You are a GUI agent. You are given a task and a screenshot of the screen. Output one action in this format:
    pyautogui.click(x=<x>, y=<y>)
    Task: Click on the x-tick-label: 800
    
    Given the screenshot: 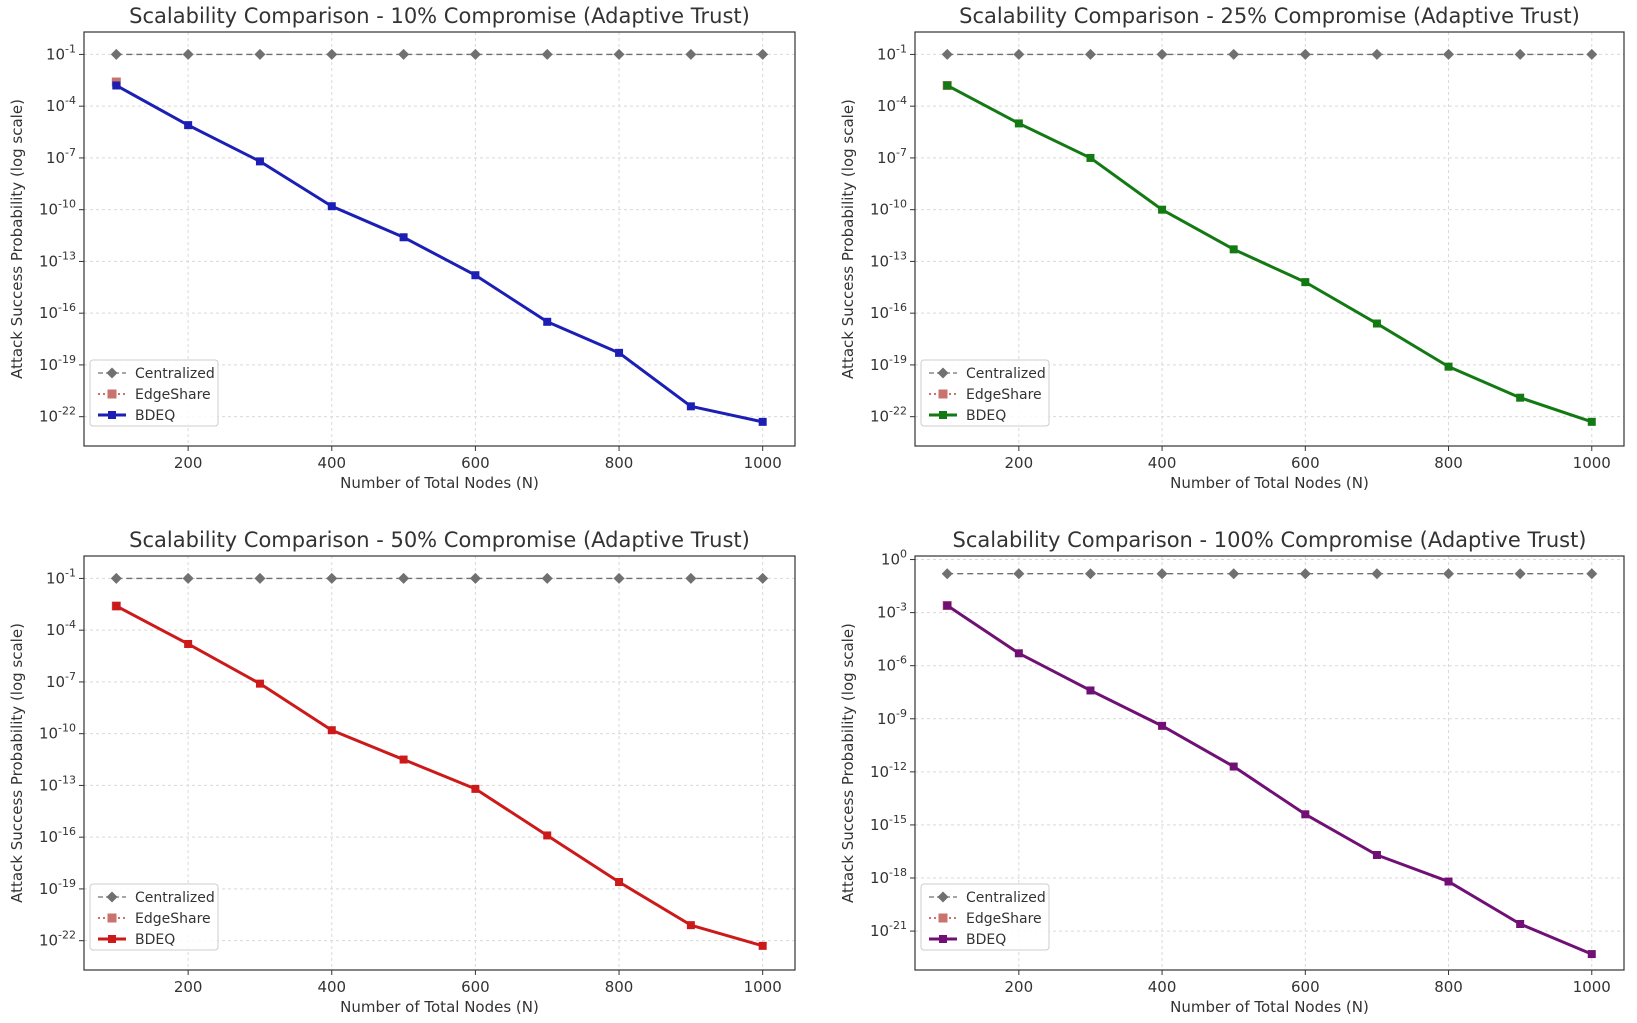 What is the action you would take?
    pyautogui.click(x=619, y=987)
    